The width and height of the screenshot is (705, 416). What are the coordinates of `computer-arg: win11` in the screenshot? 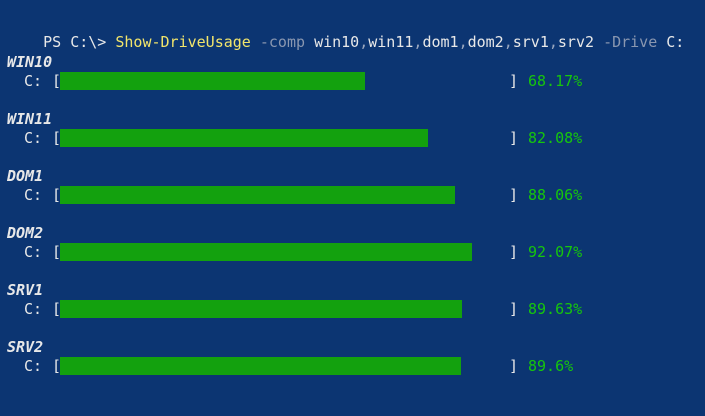 It's located at (391, 42).